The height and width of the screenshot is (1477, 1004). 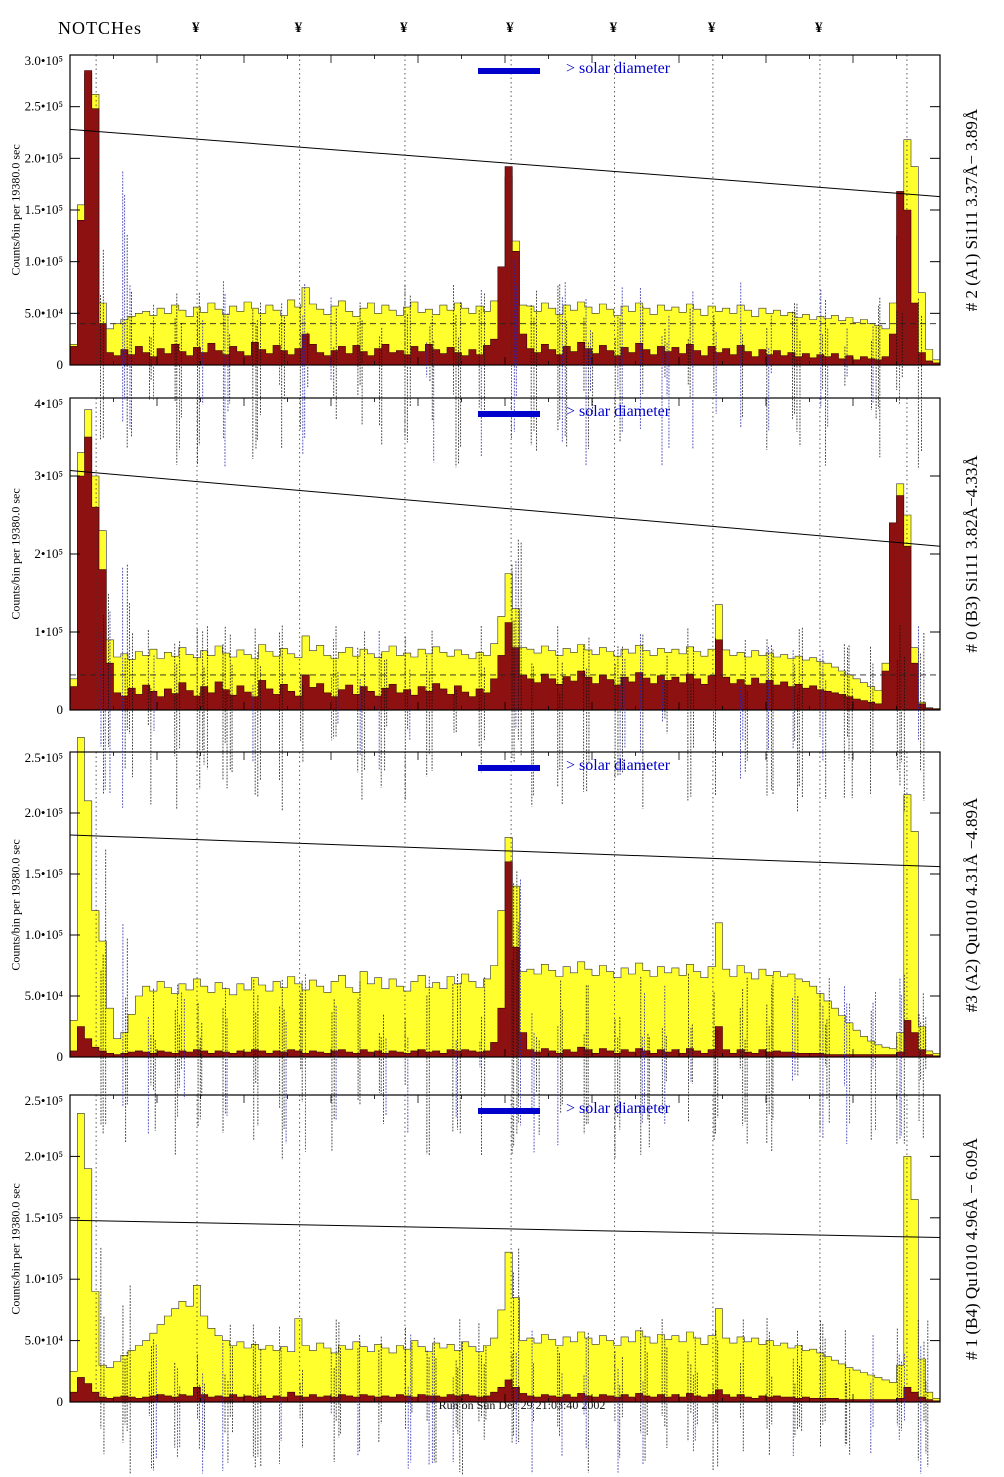 What do you see at coordinates (505, 959) in the screenshot?
I see `background-counts-histogram` at bounding box center [505, 959].